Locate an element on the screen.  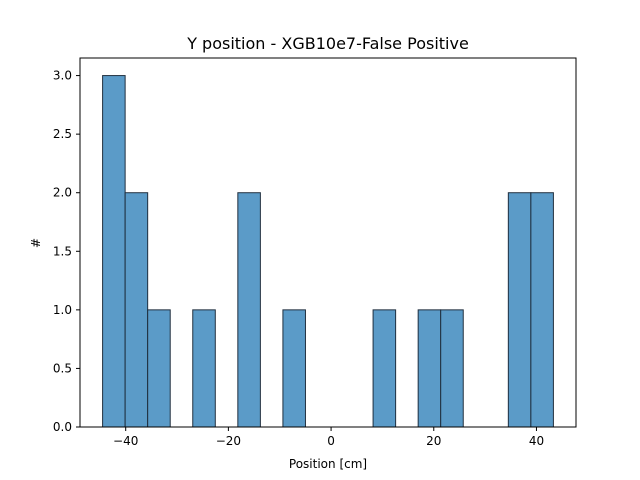
x-tick-label: 20 is located at coordinates (433, 441).